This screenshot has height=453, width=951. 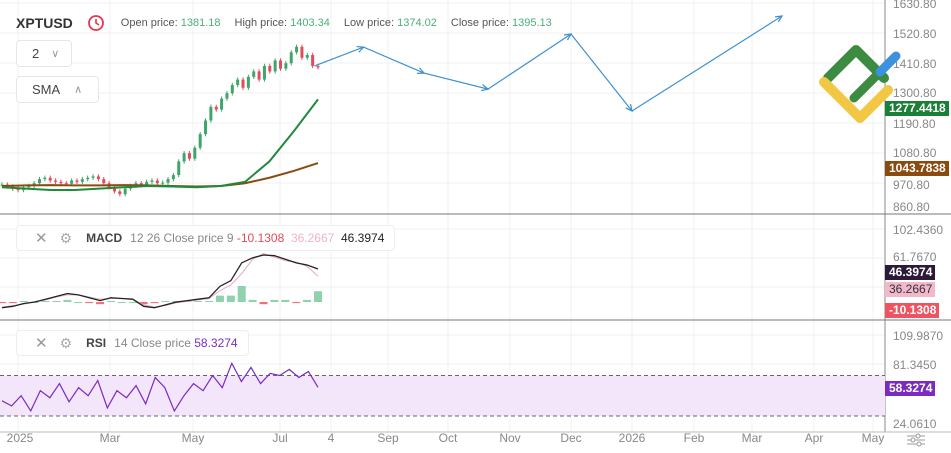 What do you see at coordinates (46, 89) in the screenshot?
I see `indicator-value: SMA` at bounding box center [46, 89].